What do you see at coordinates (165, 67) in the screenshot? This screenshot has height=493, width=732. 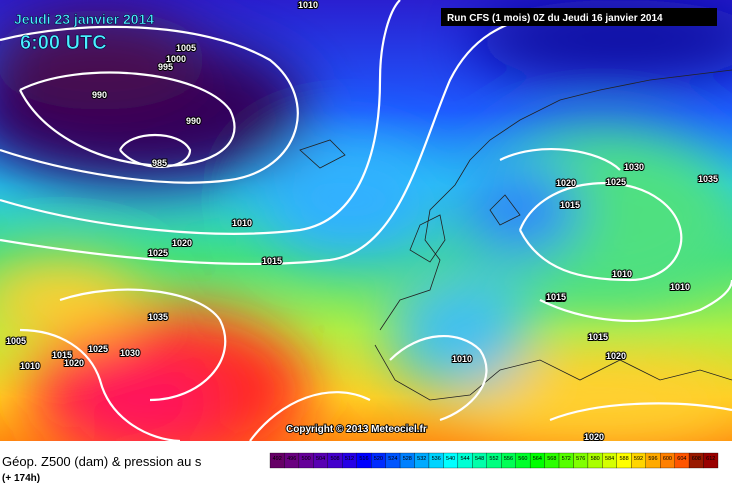 I see `isobar-label: 995` at bounding box center [165, 67].